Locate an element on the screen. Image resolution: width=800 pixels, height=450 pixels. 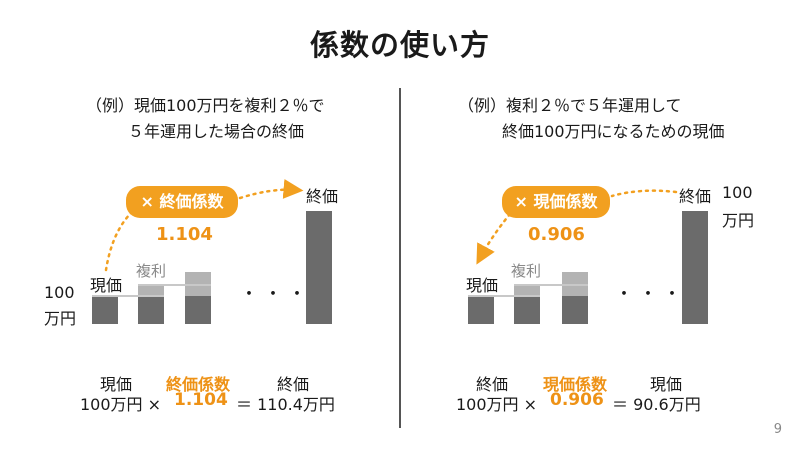
right-label-current: 現価 is located at coordinates (482, 285).